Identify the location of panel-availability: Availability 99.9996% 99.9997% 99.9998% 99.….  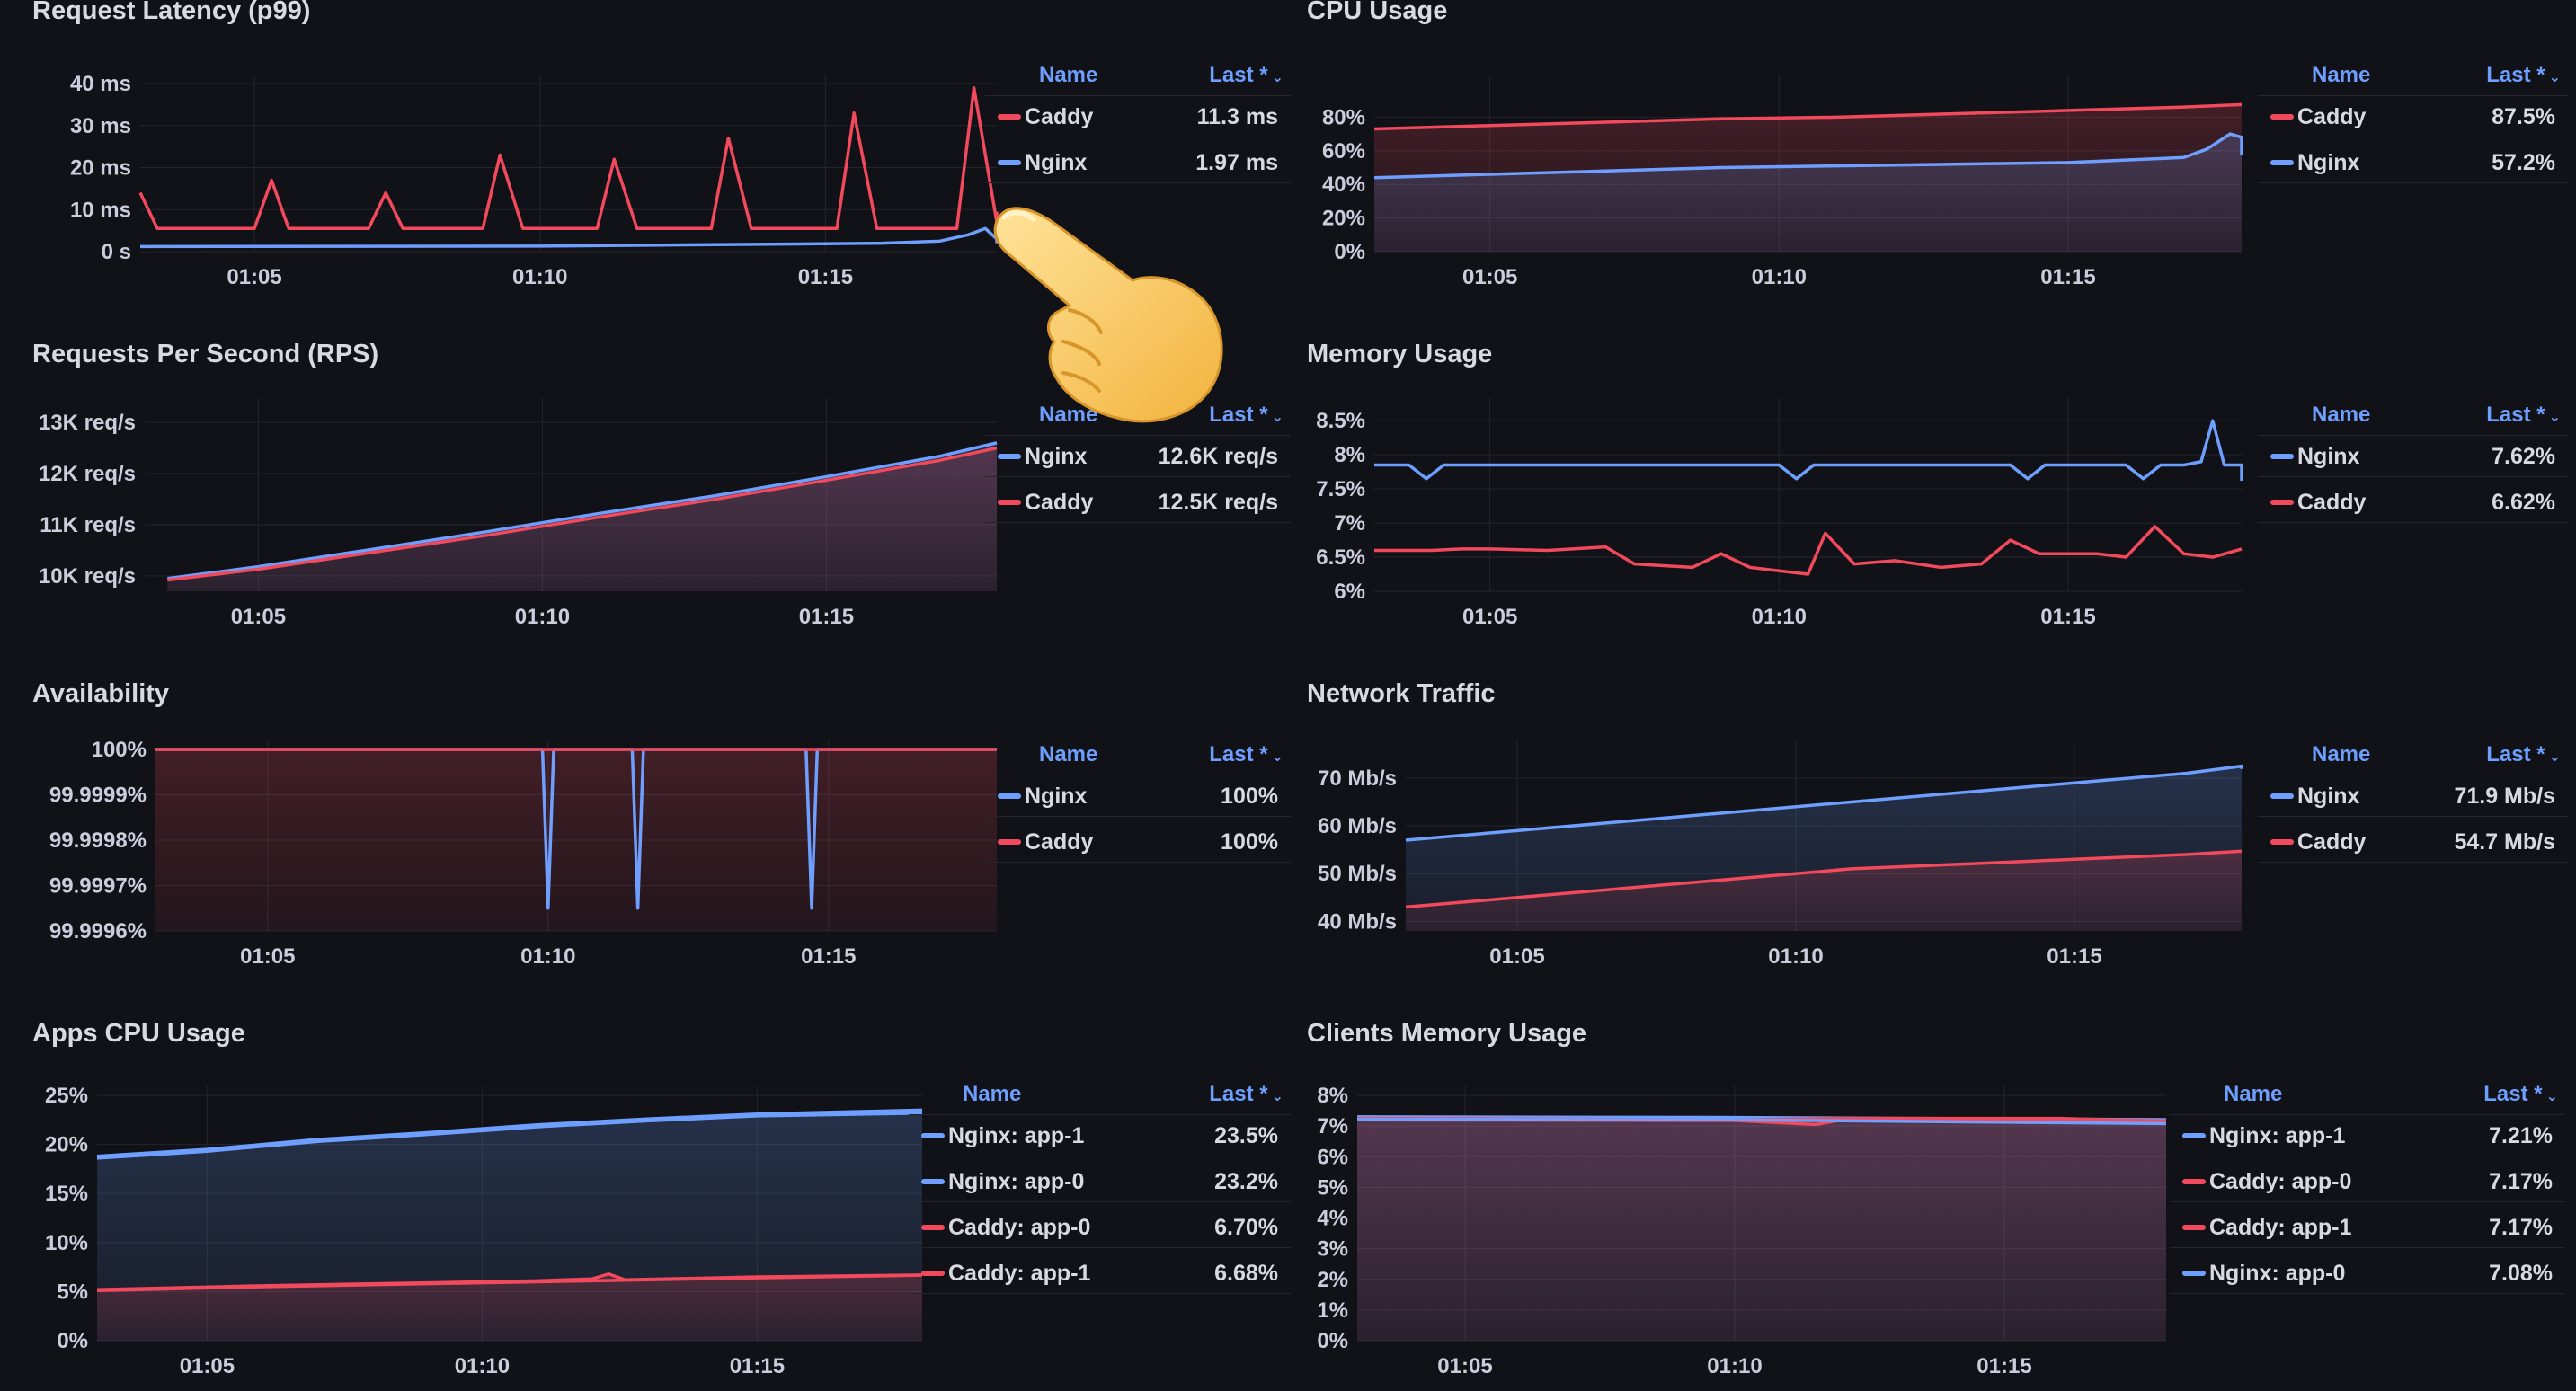
(661, 832).